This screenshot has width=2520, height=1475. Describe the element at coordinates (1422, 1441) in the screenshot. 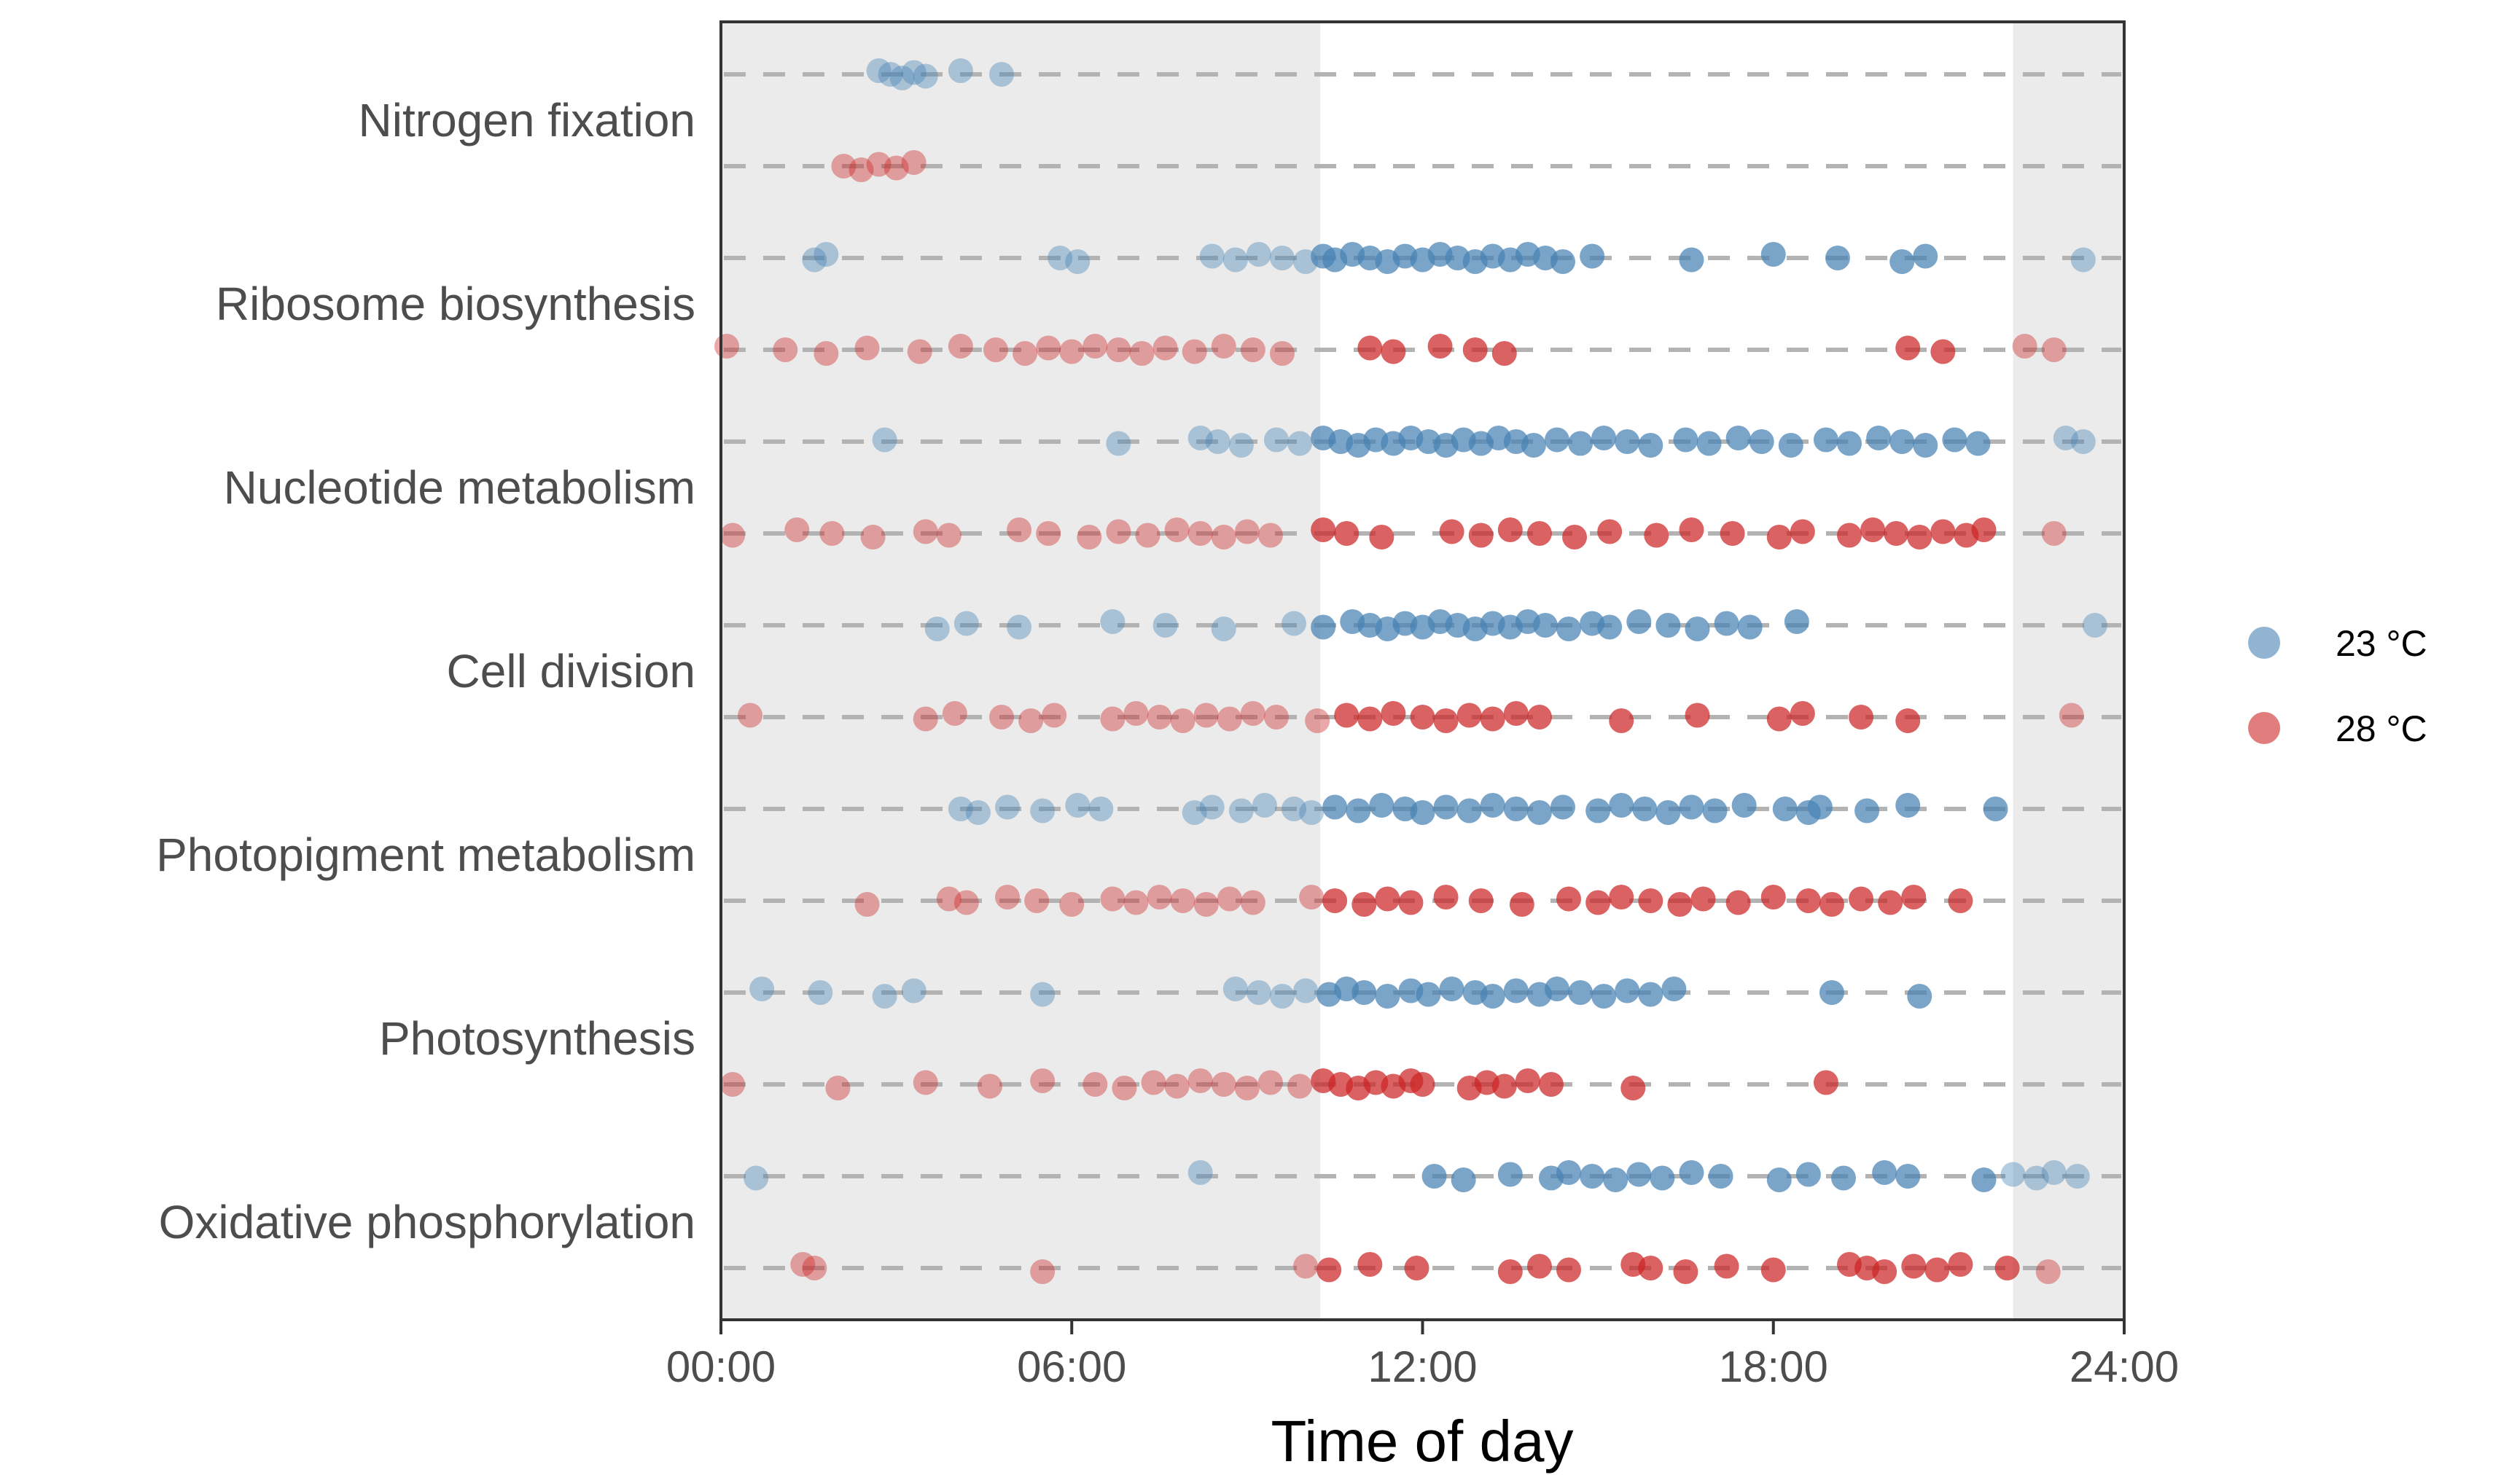

I see `x-axis-title: Time of day` at that location.